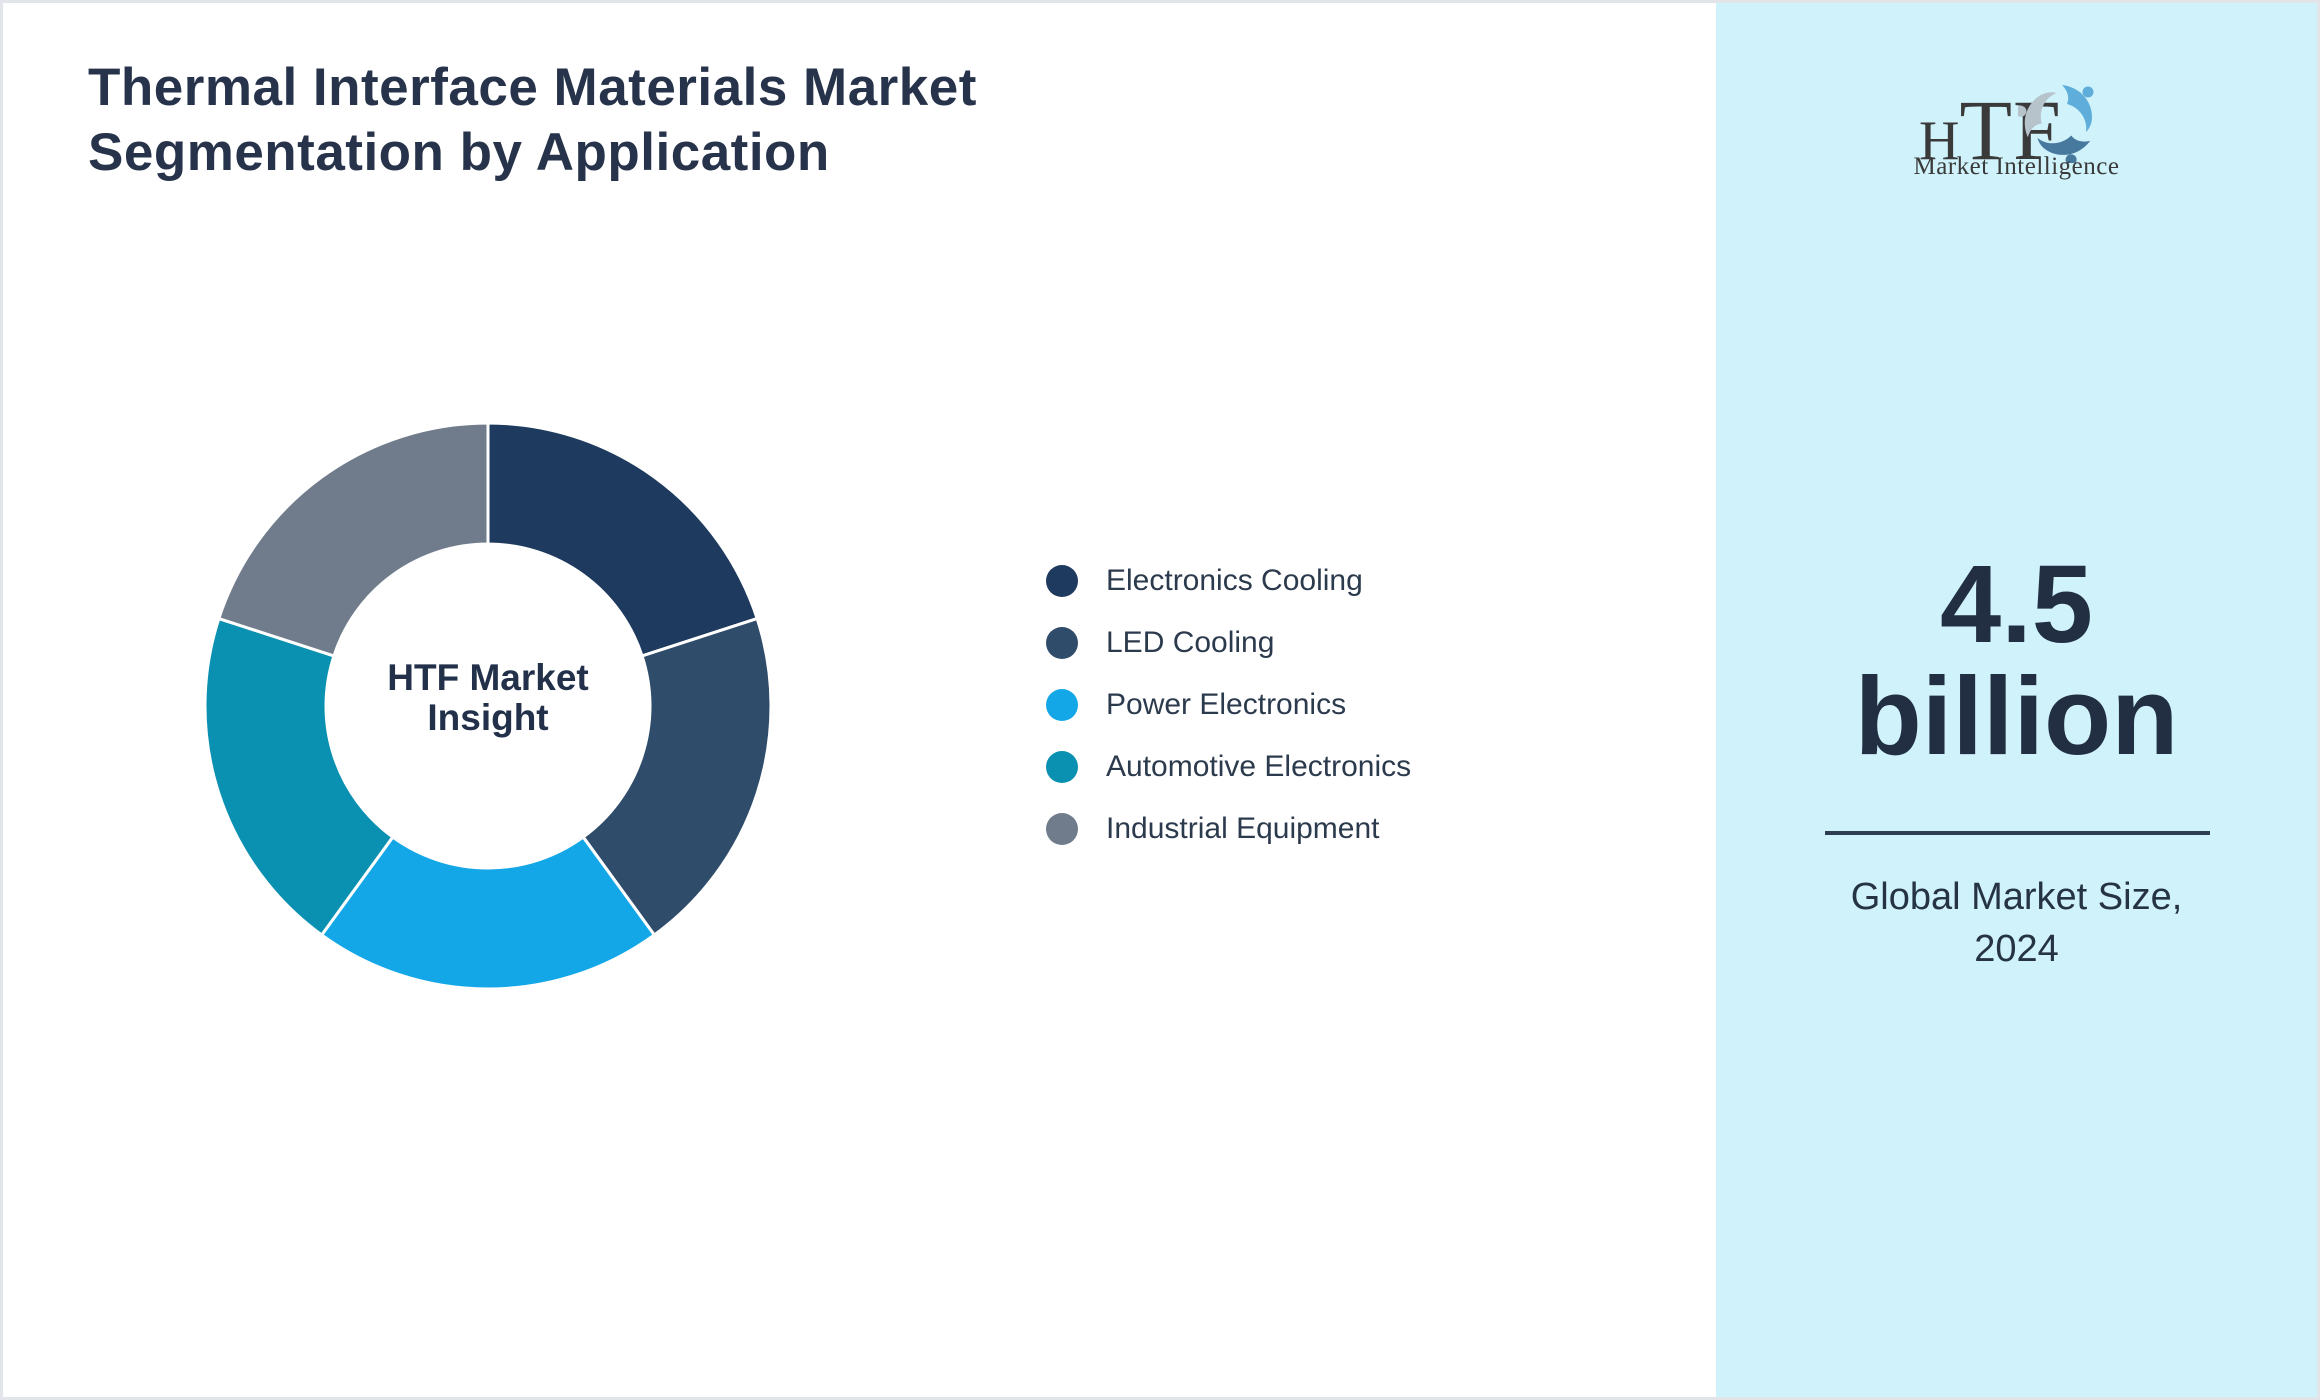  What do you see at coordinates (2016, 897) in the screenshot?
I see `market-size-caption-line1: Global Market Size,` at bounding box center [2016, 897].